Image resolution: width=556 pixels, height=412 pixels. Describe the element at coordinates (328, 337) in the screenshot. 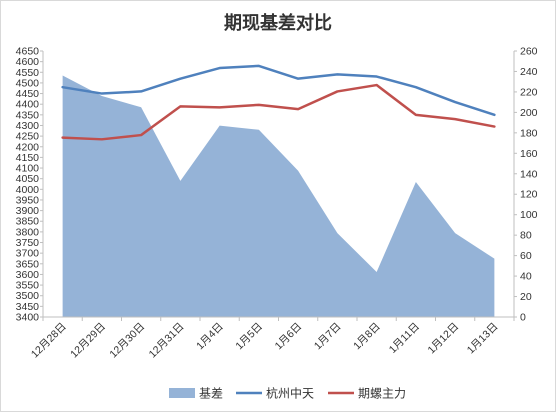

I see `x-tick-label: 1月7日` at that location.